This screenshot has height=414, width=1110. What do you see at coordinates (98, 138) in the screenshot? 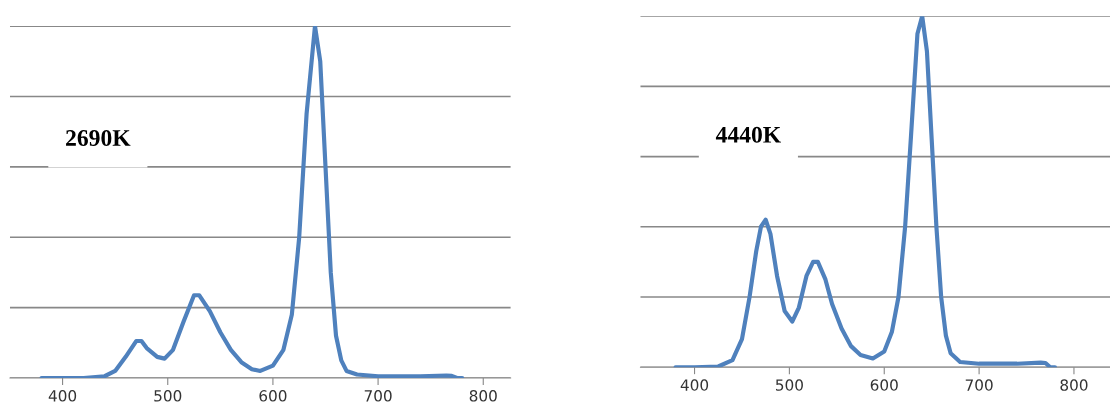
I see `annotation: 2690K` at bounding box center [98, 138].